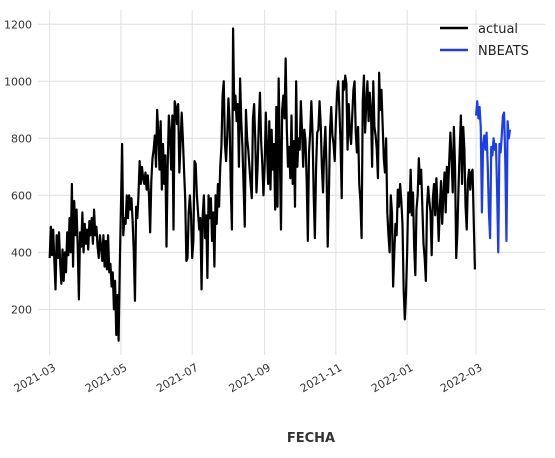 The image size is (555, 458). What do you see at coordinates (392, 378) in the screenshot?
I see `x-tick-label: 2022-01` at bounding box center [392, 378].